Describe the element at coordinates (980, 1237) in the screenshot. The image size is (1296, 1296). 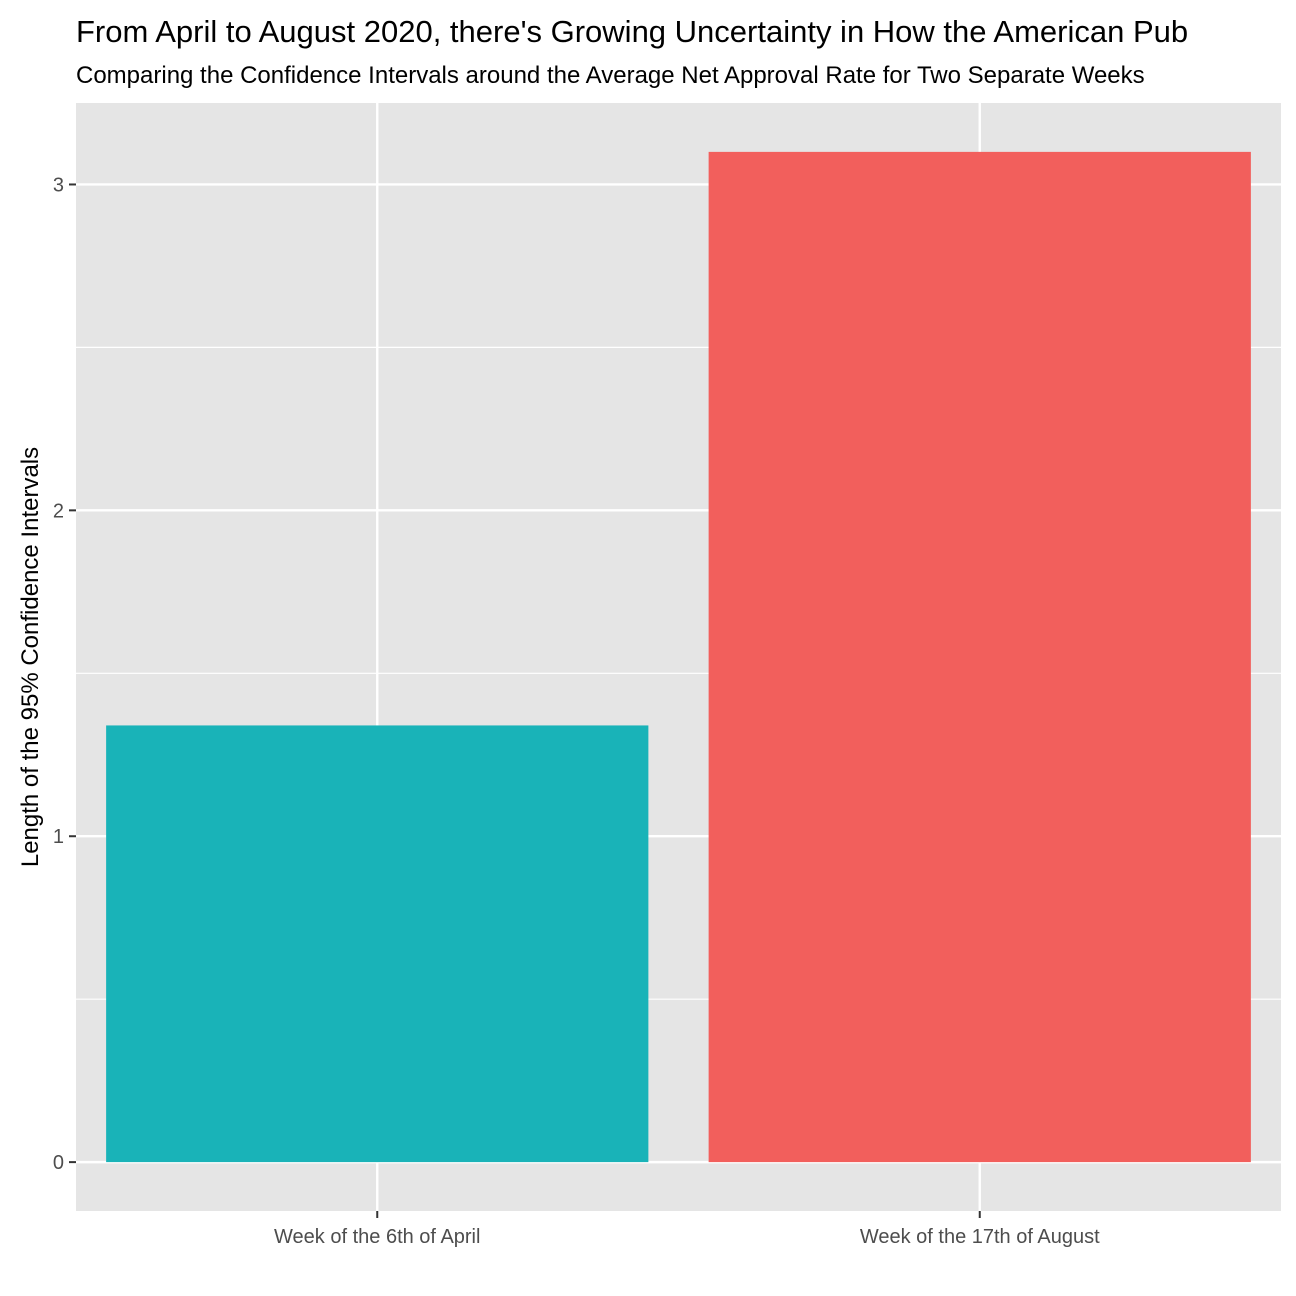
I see `x-tick-label: Week of the 17th of August` at that location.